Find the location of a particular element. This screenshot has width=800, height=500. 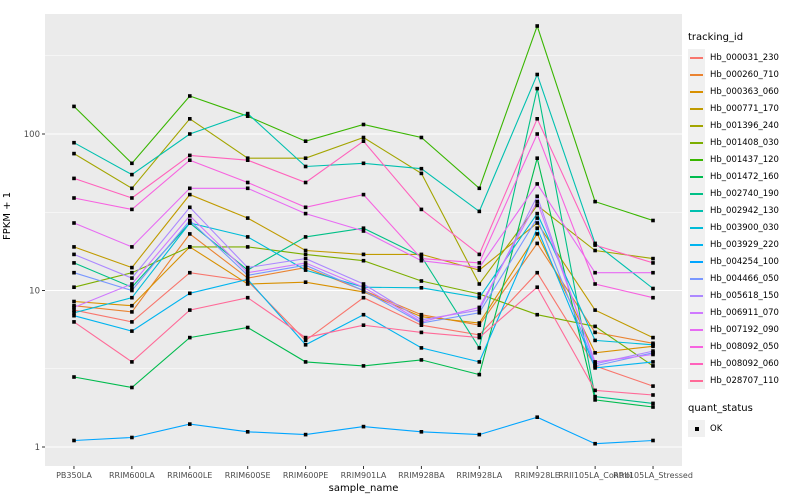

legend-item-Hb_003929_220: Hb_003929_220 is located at coordinates (744, 244).